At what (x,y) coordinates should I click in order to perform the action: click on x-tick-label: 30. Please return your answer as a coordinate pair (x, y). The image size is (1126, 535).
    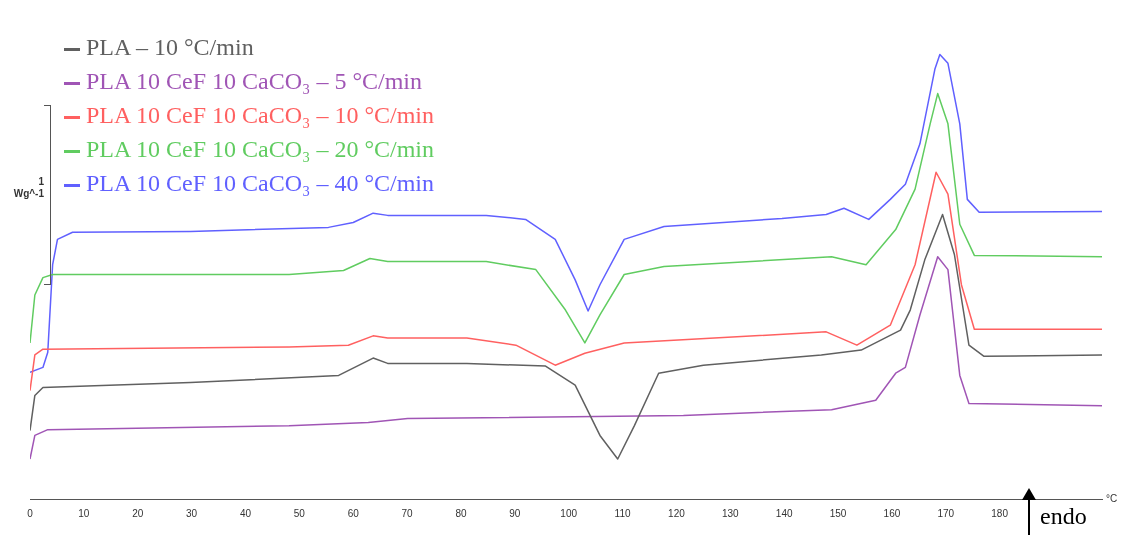
    Looking at the image, I should click on (192, 513).